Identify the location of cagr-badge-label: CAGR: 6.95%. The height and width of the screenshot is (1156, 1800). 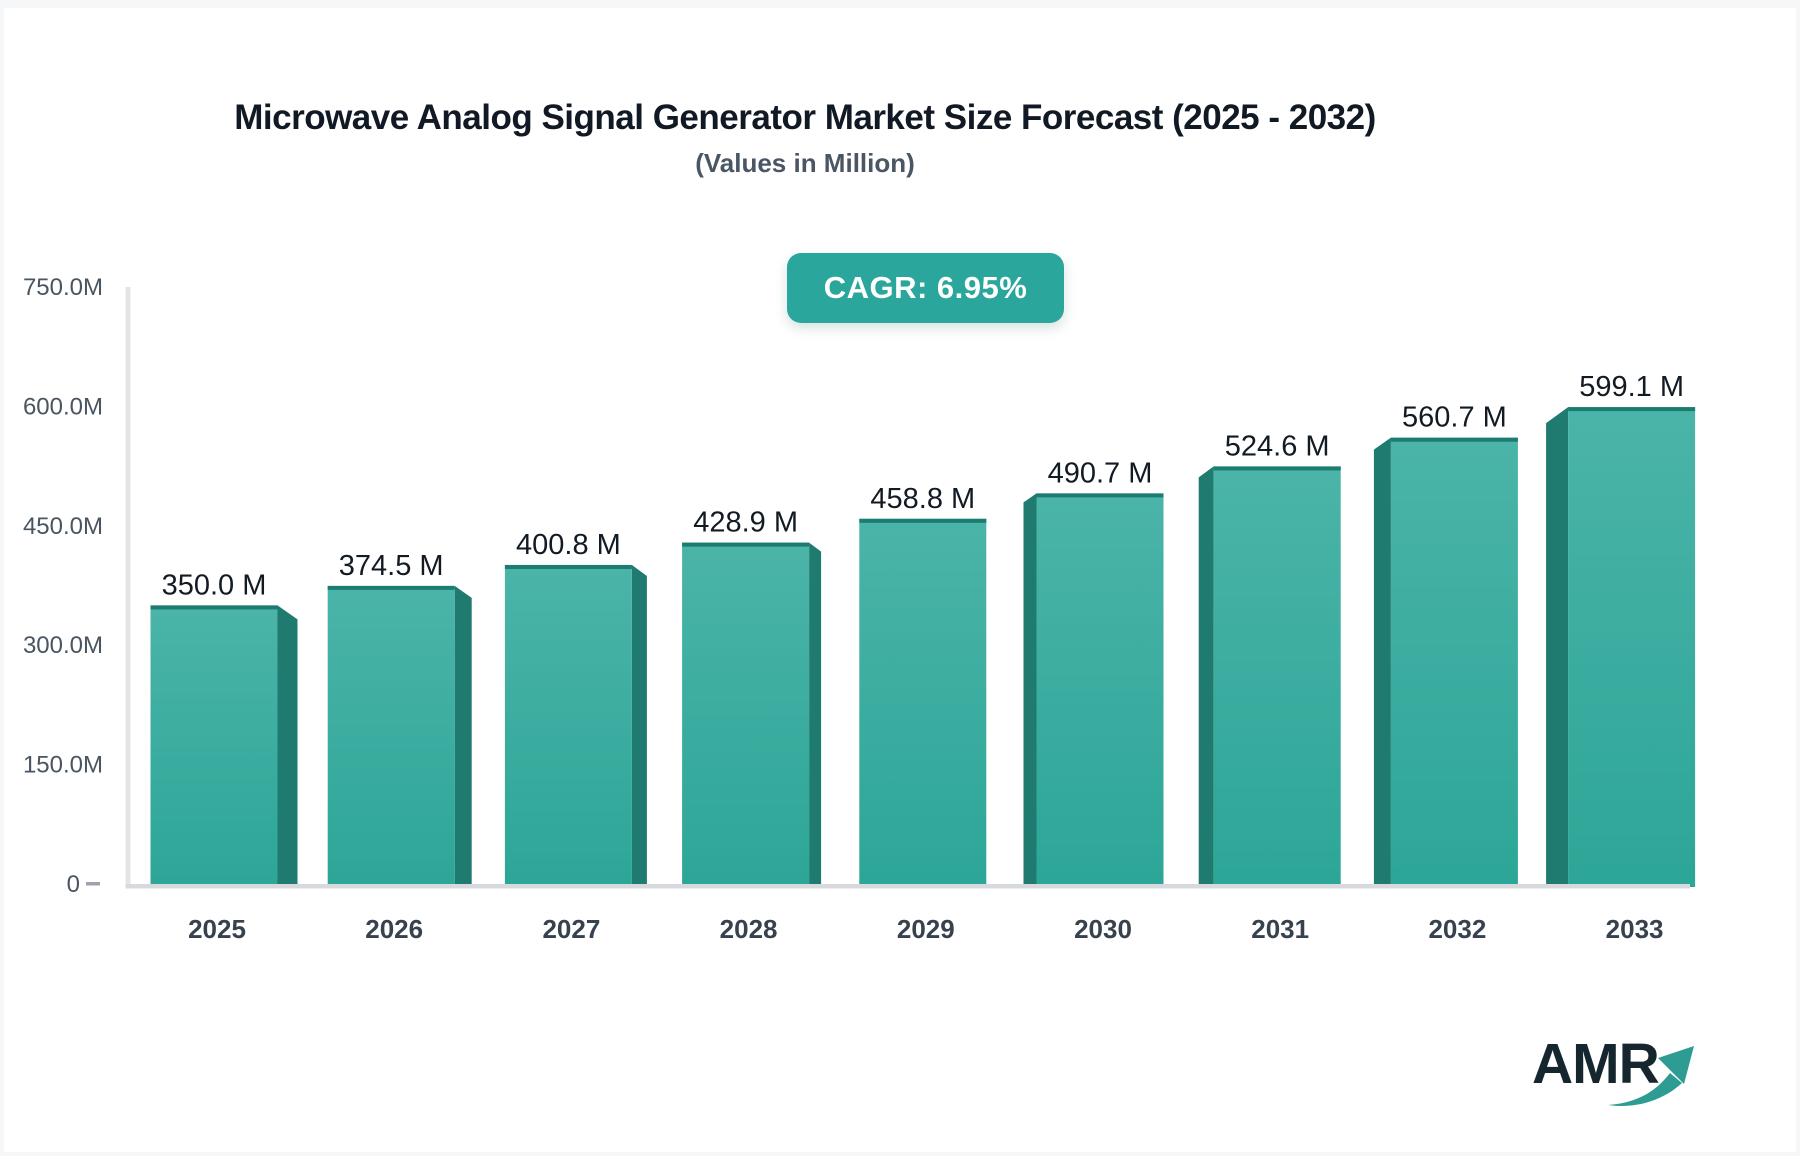
(925, 287).